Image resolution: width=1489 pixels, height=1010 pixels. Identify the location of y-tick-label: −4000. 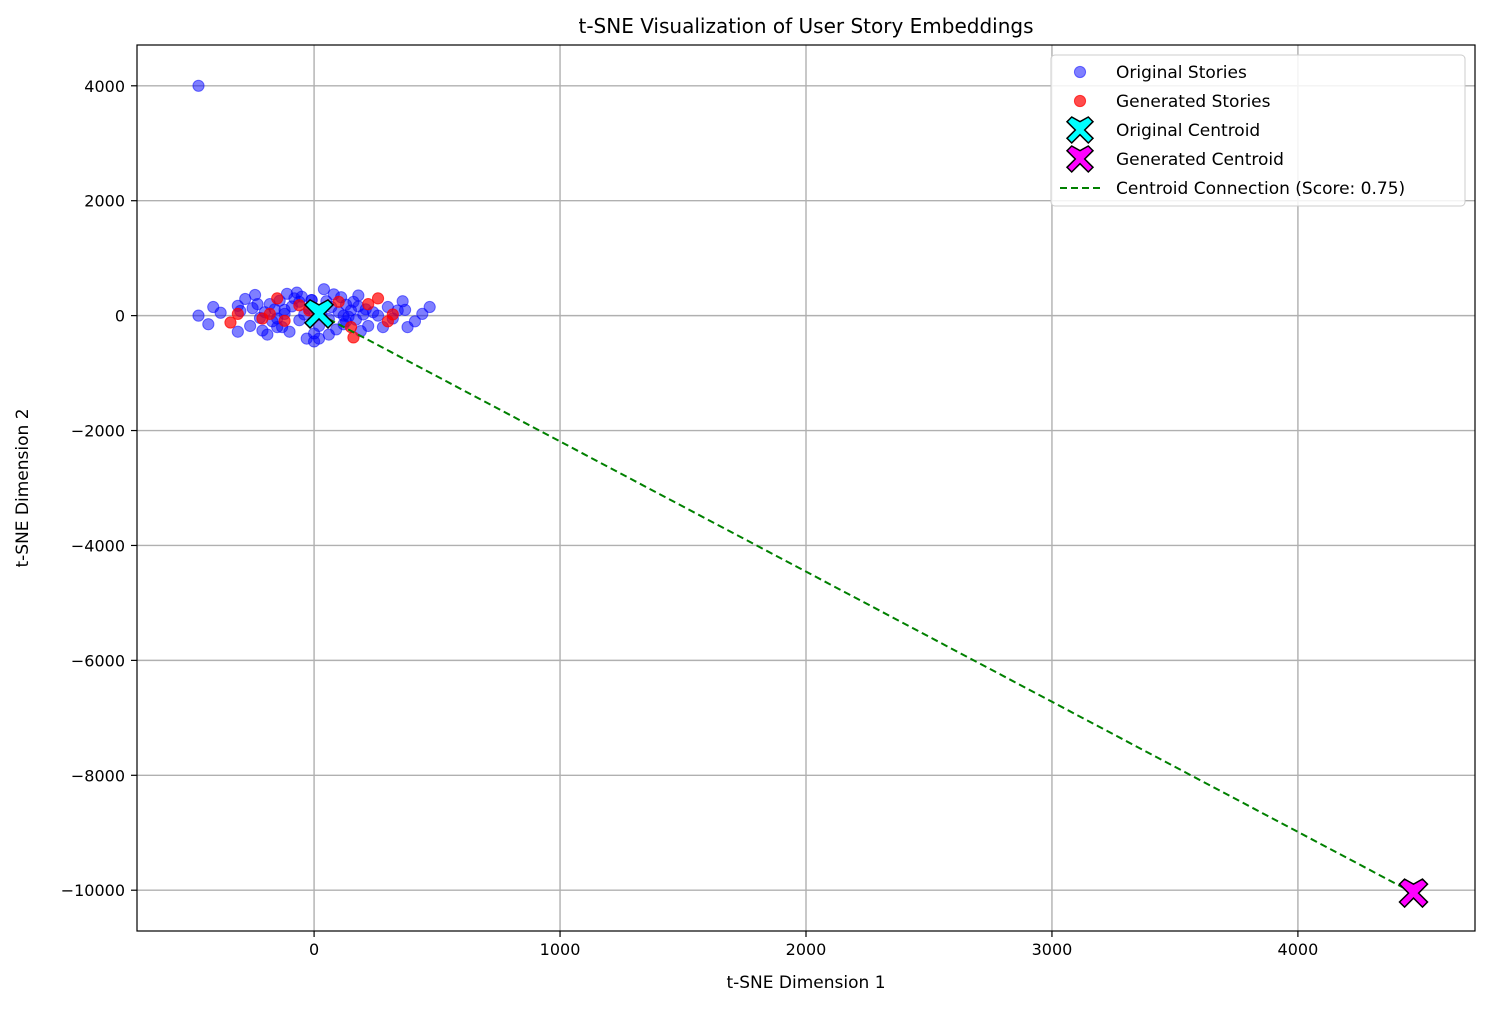
(98, 545).